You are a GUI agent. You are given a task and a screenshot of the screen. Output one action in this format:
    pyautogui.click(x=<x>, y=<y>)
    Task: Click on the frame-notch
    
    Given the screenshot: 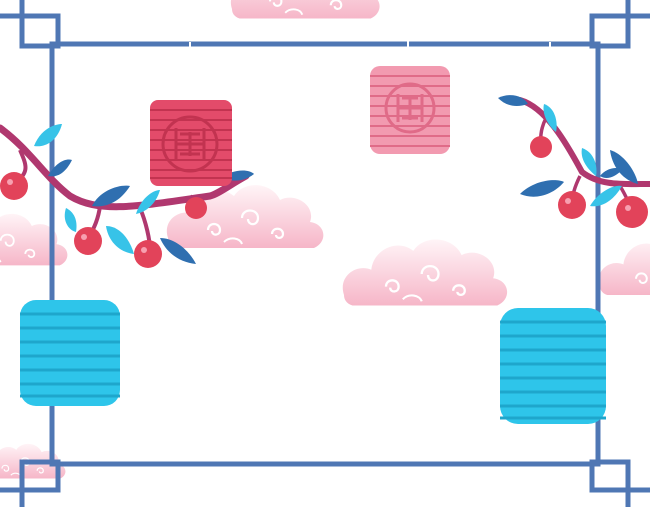 What is the action you would take?
    pyautogui.click(x=370, y=44)
    